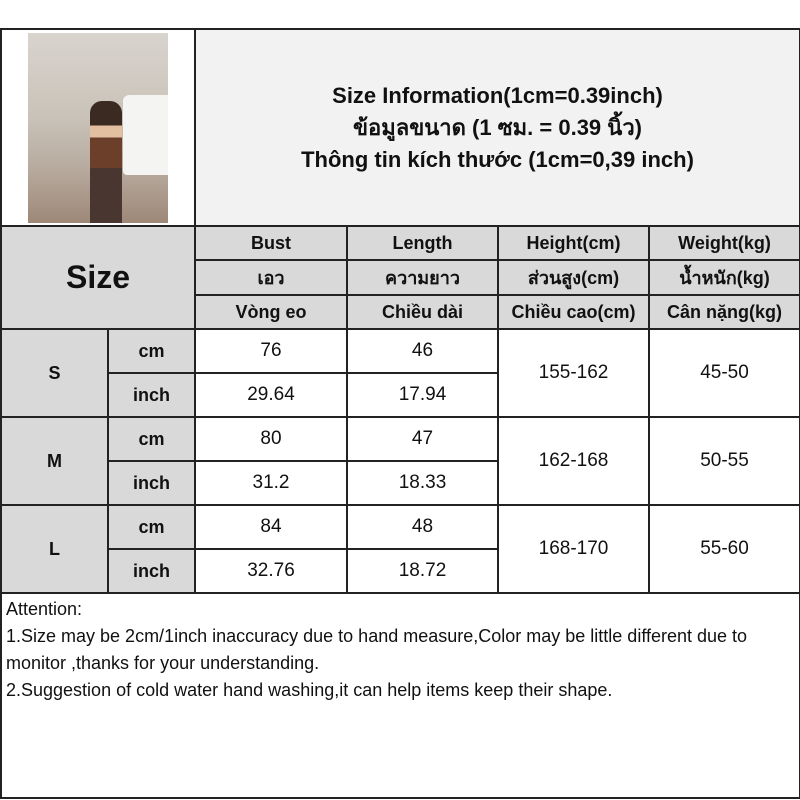 This screenshot has height=800, width=800. Describe the element at coordinates (573, 549) in the screenshot. I see `height-range: 168-170` at that location.